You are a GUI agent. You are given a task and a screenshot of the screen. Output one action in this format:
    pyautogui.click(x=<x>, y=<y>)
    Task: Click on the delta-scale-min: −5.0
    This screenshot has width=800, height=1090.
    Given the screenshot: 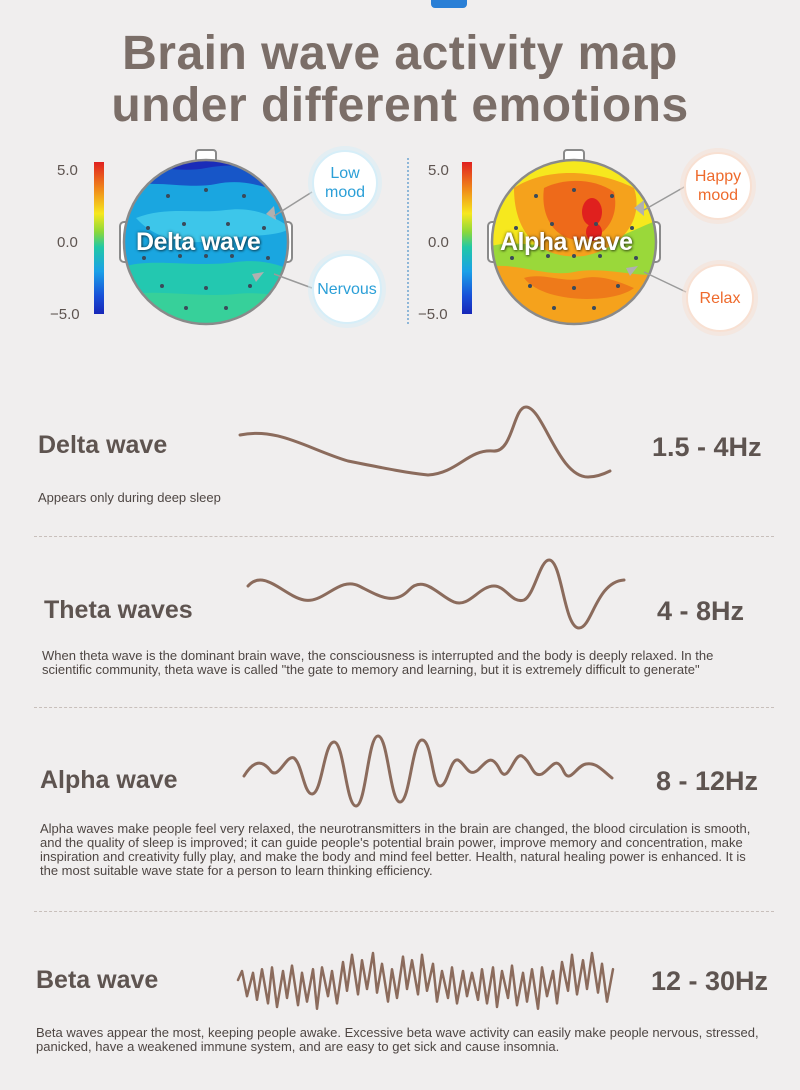 What is the action you would take?
    pyautogui.click(x=65, y=314)
    